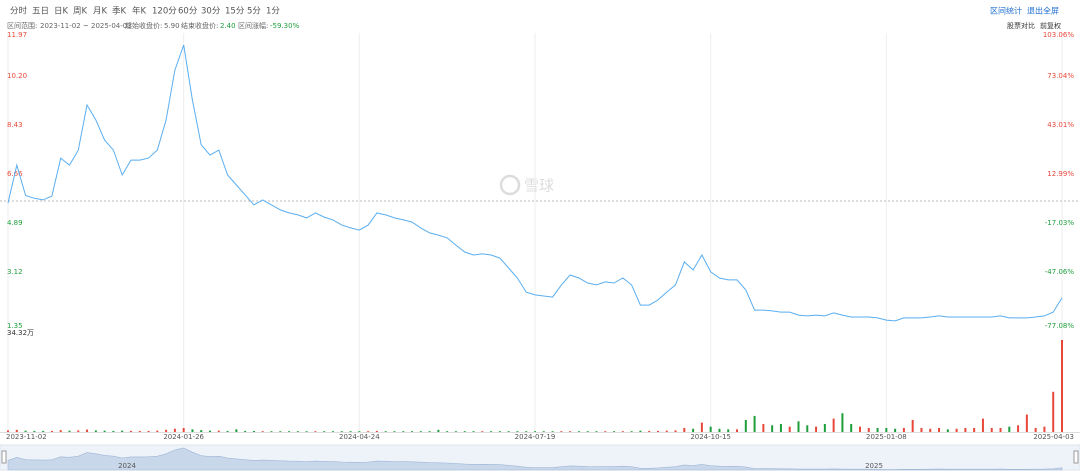  I want to click on period-tab: 季K, so click(119, 11).